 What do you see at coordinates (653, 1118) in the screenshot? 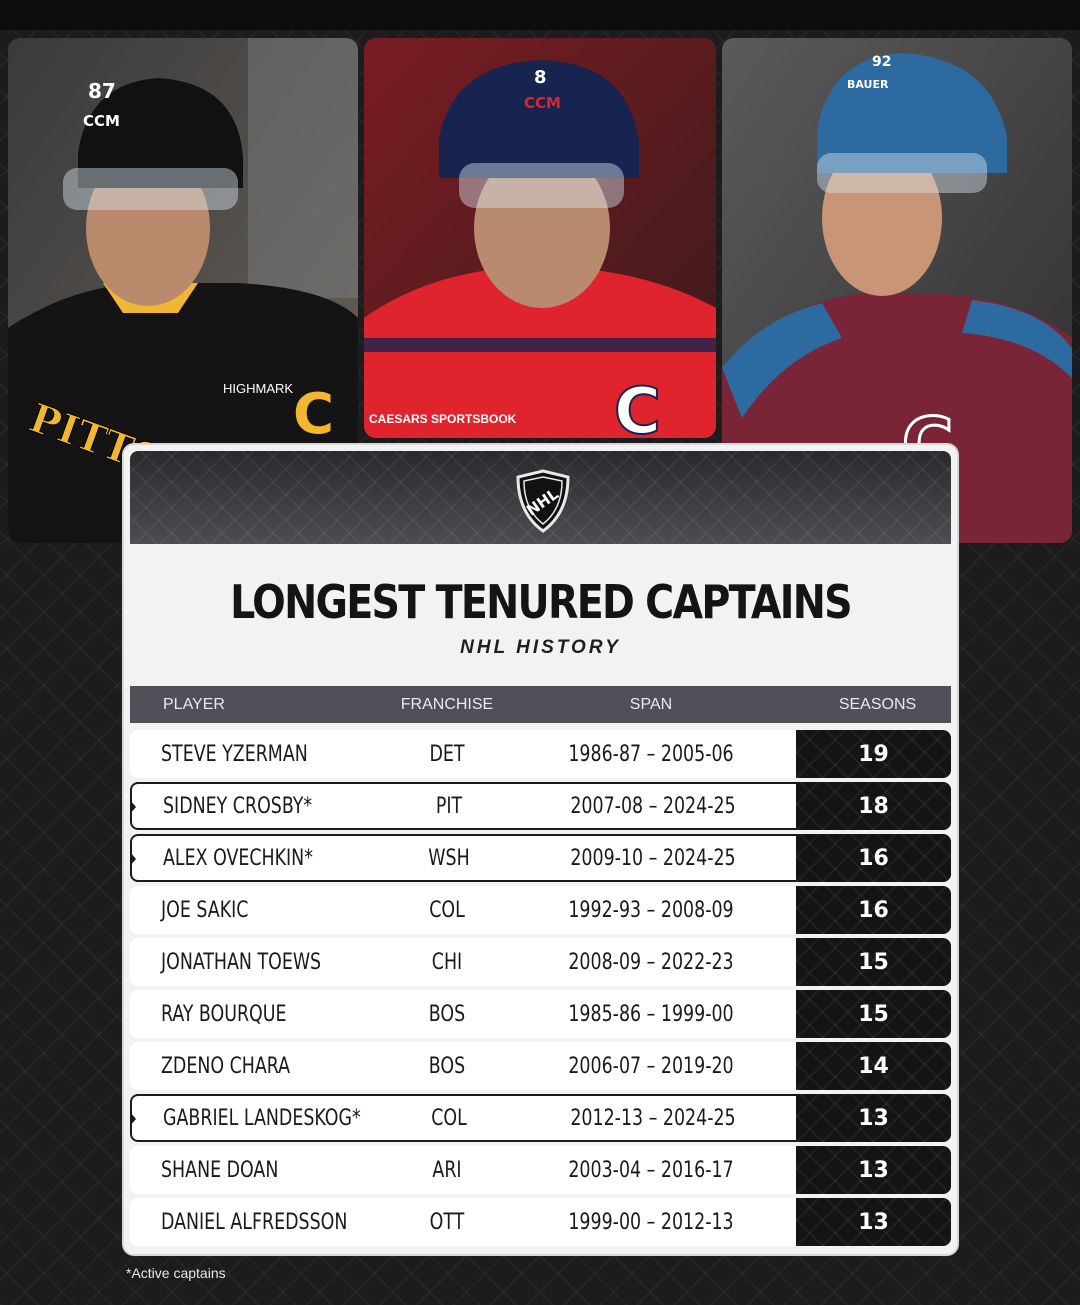
I see `captaincy-span: 2012-13 – 2024-25` at bounding box center [653, 1118].